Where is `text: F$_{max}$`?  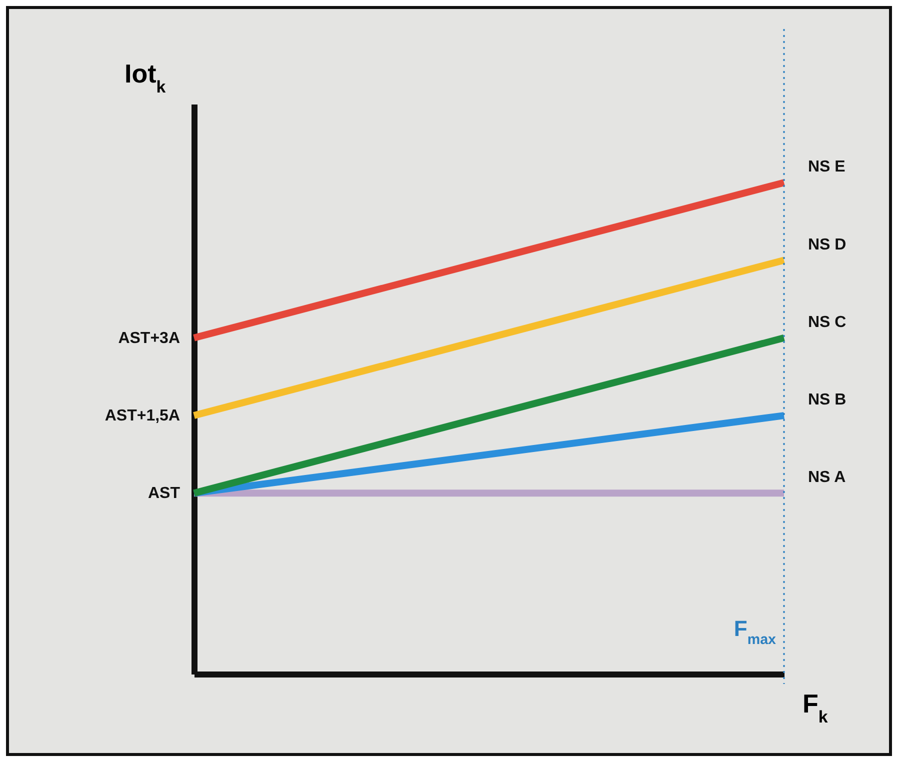
text: F$_{max}$ is located at coordinates (755, 632).